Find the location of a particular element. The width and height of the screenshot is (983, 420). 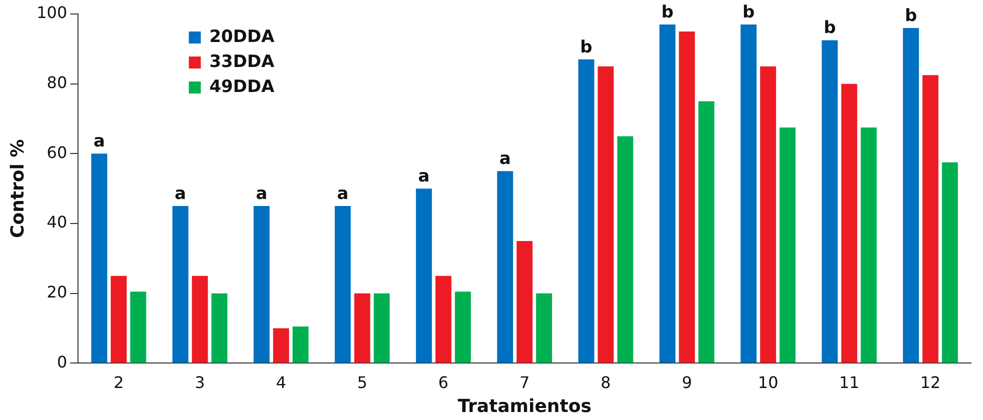

x-tick-label: 9 is located at coordinates (687, 382).